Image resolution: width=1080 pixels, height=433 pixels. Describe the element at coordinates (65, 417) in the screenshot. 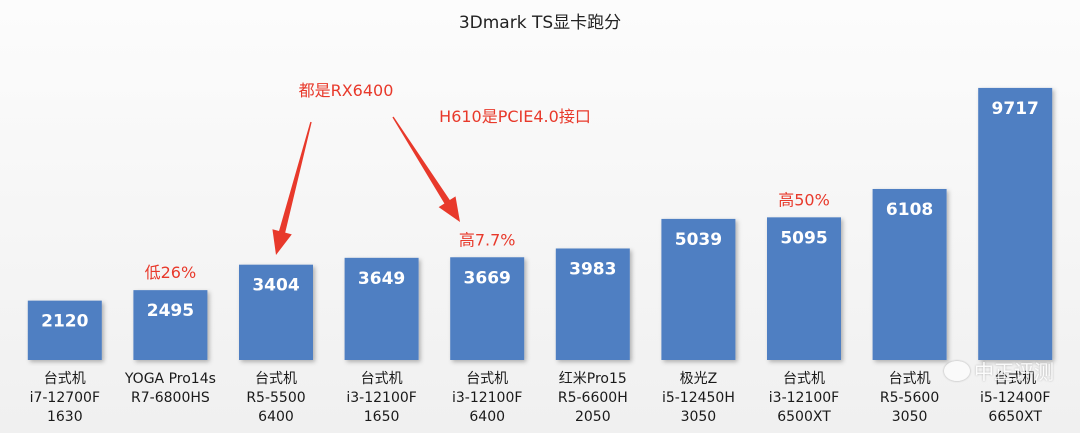

I see `tick-label-0-2: 1630` at that location.